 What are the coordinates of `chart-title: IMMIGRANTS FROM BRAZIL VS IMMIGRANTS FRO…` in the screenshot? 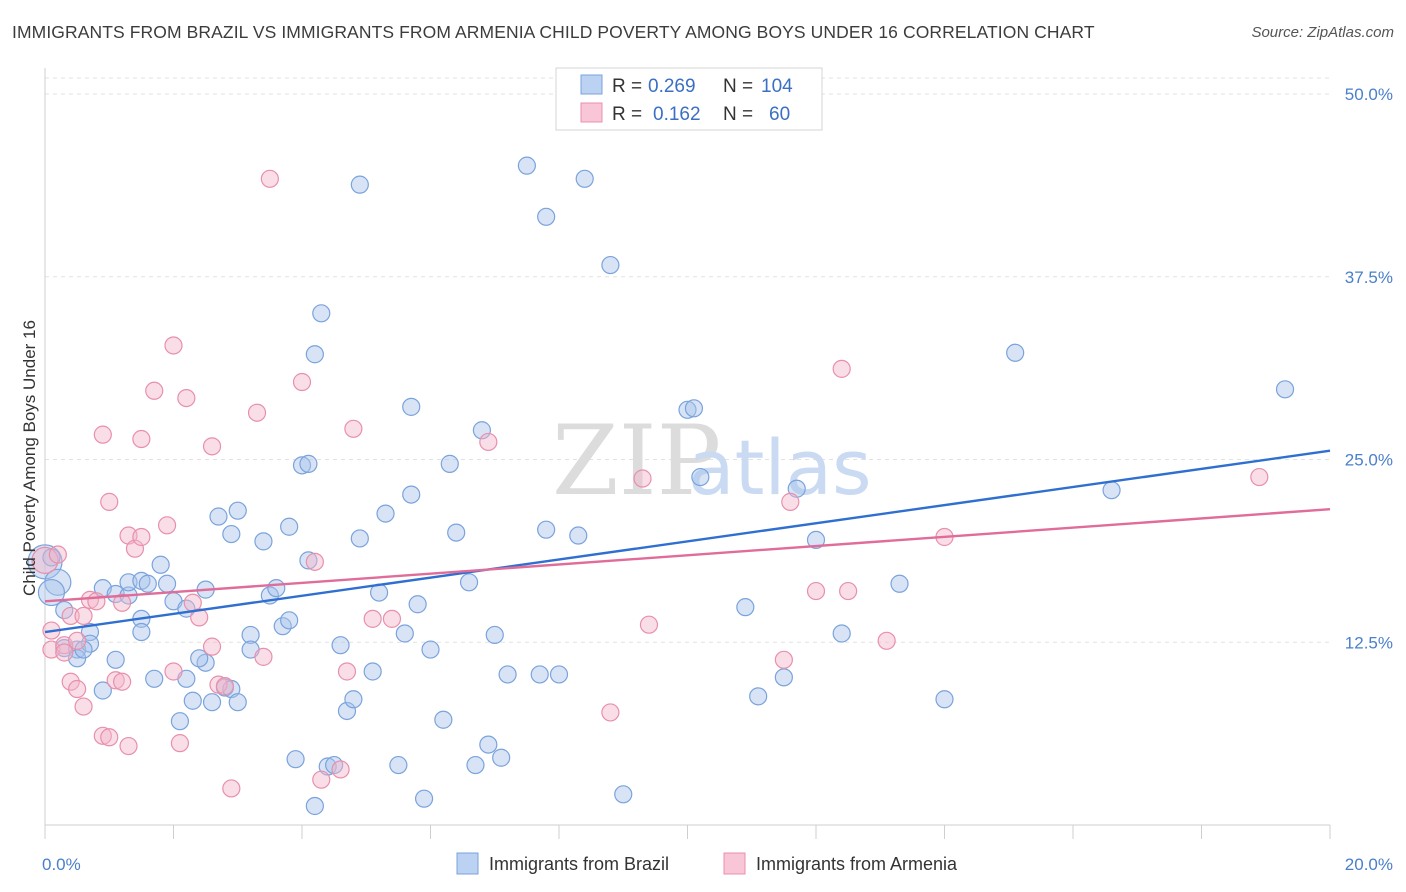 It's located at (553, 32).